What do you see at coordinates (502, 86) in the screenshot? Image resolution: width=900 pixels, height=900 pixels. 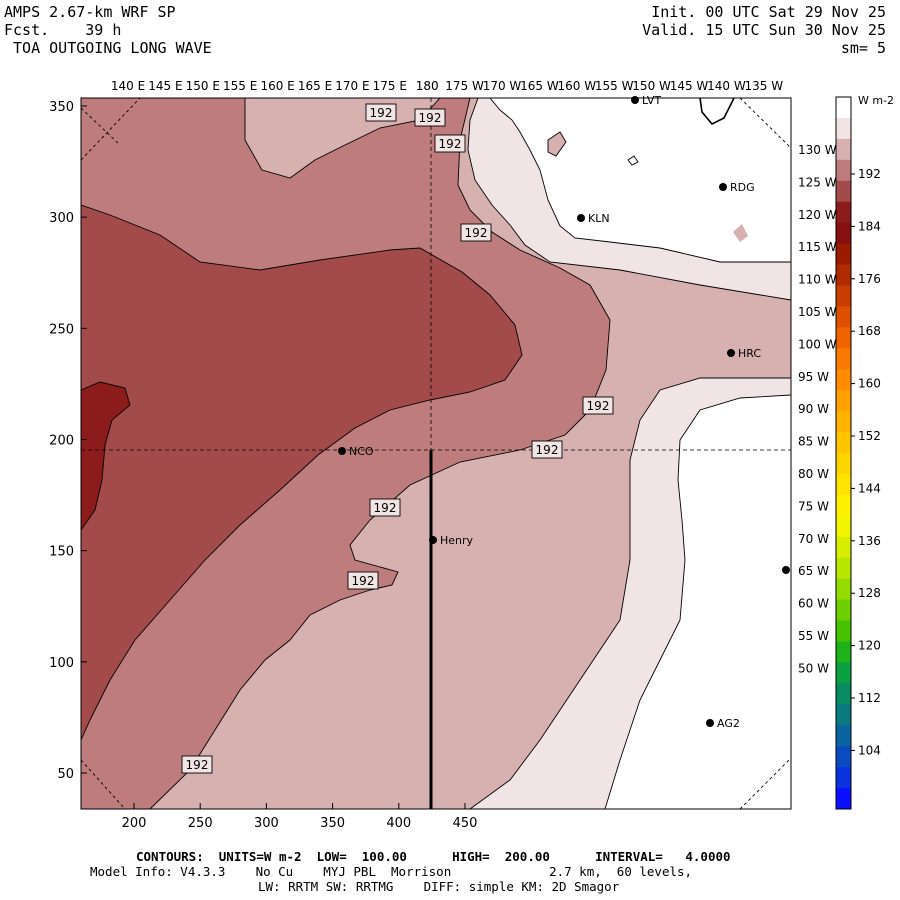 I see `longitude-label: 170 W` at bounding box center [502, 86].